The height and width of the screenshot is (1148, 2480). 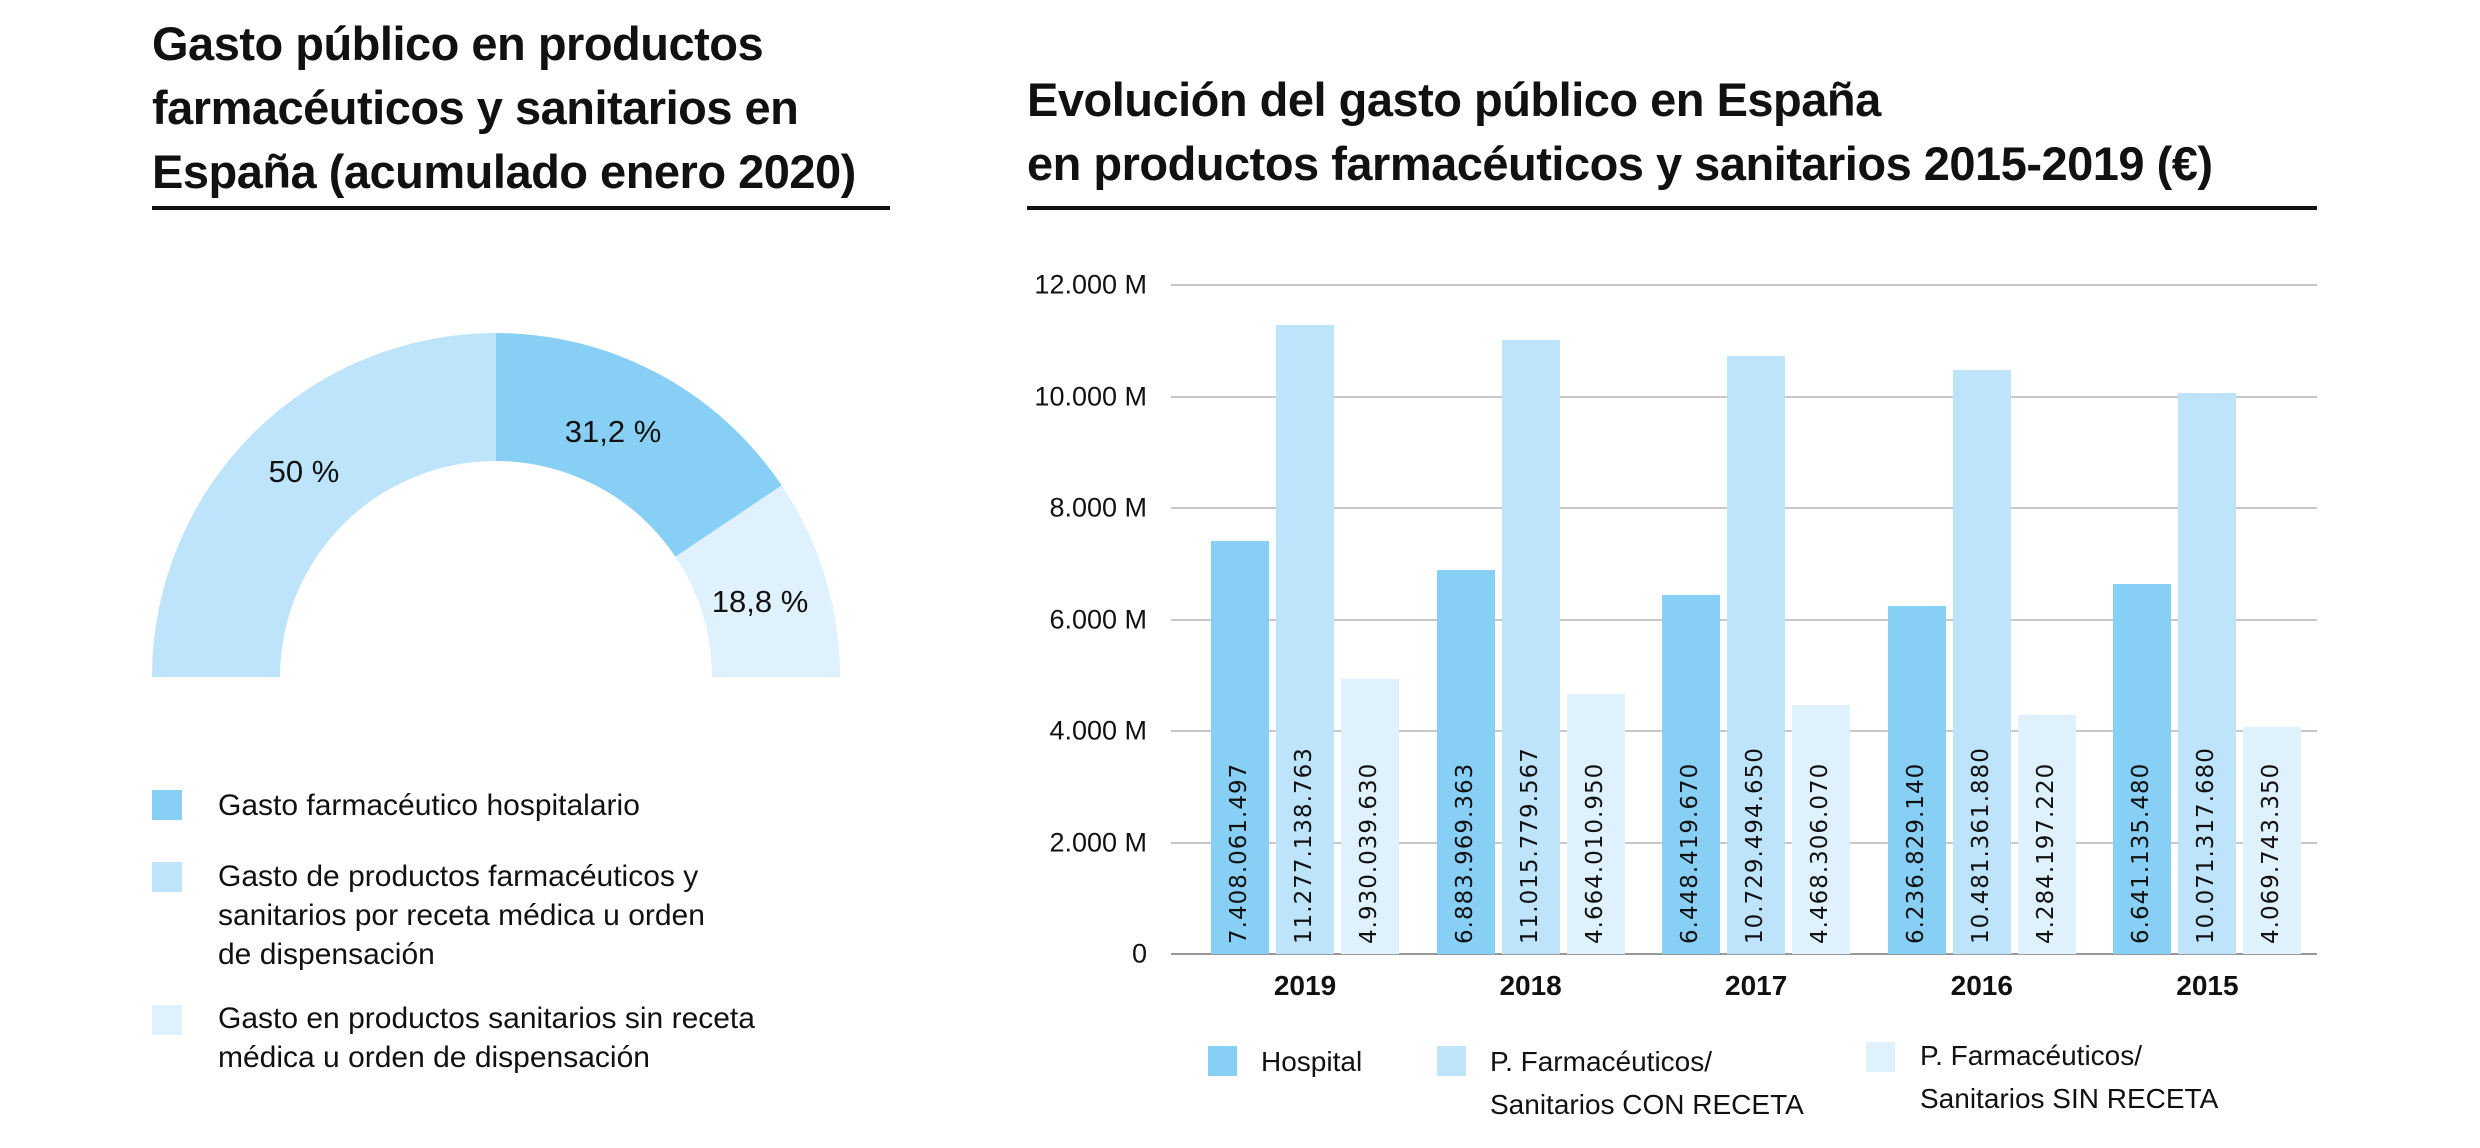 I want to click on x-axis-line, so click(x=1744, y=954).